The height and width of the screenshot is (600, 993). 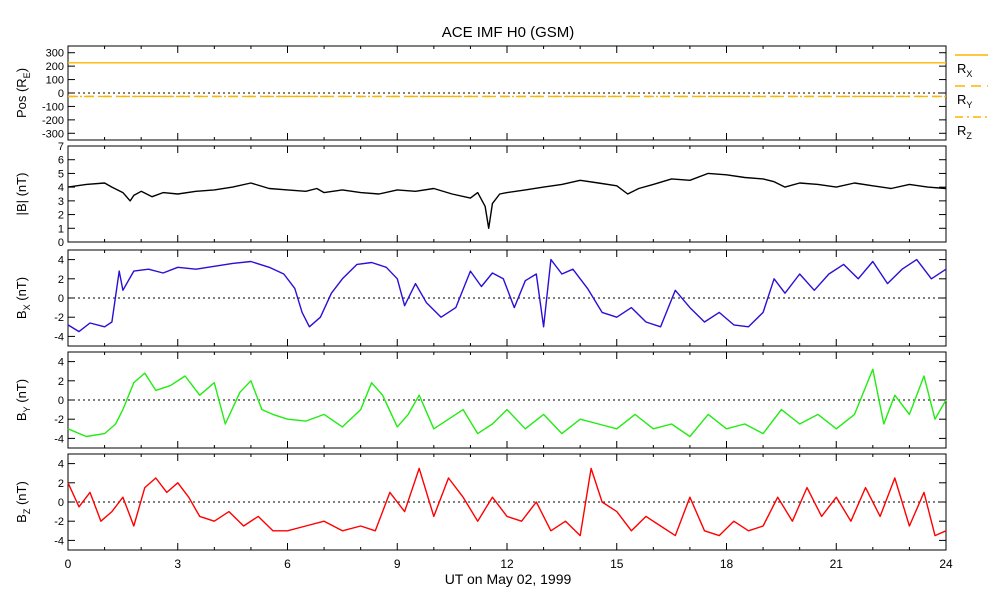 I want to click on legend-label-z: RZ, so click(x=964, y=132).